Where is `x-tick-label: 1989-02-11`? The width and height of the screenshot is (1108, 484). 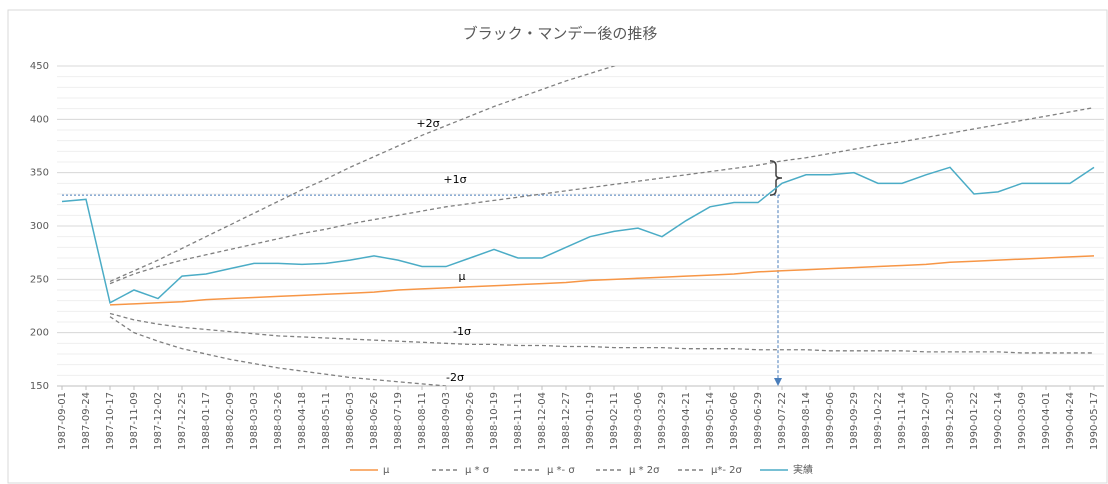 x-tick-label: 1989-02-11 is located at coordinates (614, 421).